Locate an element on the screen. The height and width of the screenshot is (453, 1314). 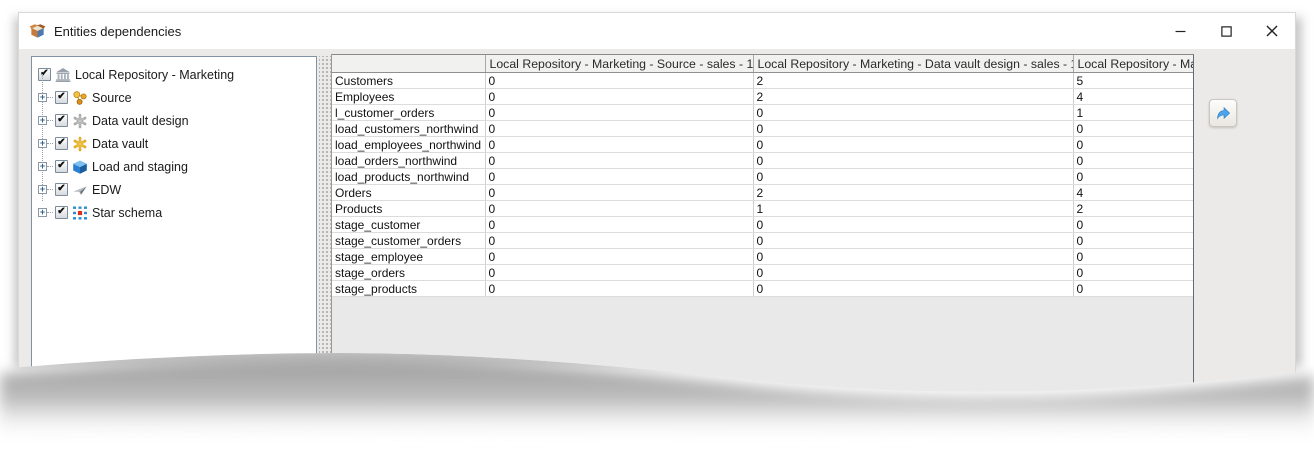
icon-edw is located at coordinates (80, 190).